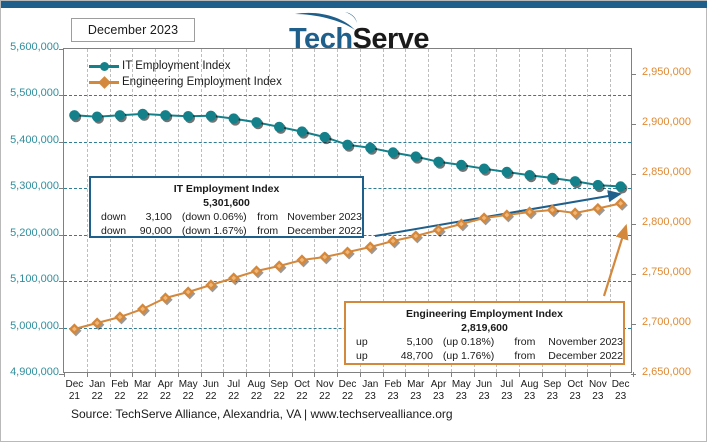 This screenshot has width=707, height=443. Describe the element at coordinates (324, 230) in the screenshot. I see `it-row2-period: December 2022` at that location.